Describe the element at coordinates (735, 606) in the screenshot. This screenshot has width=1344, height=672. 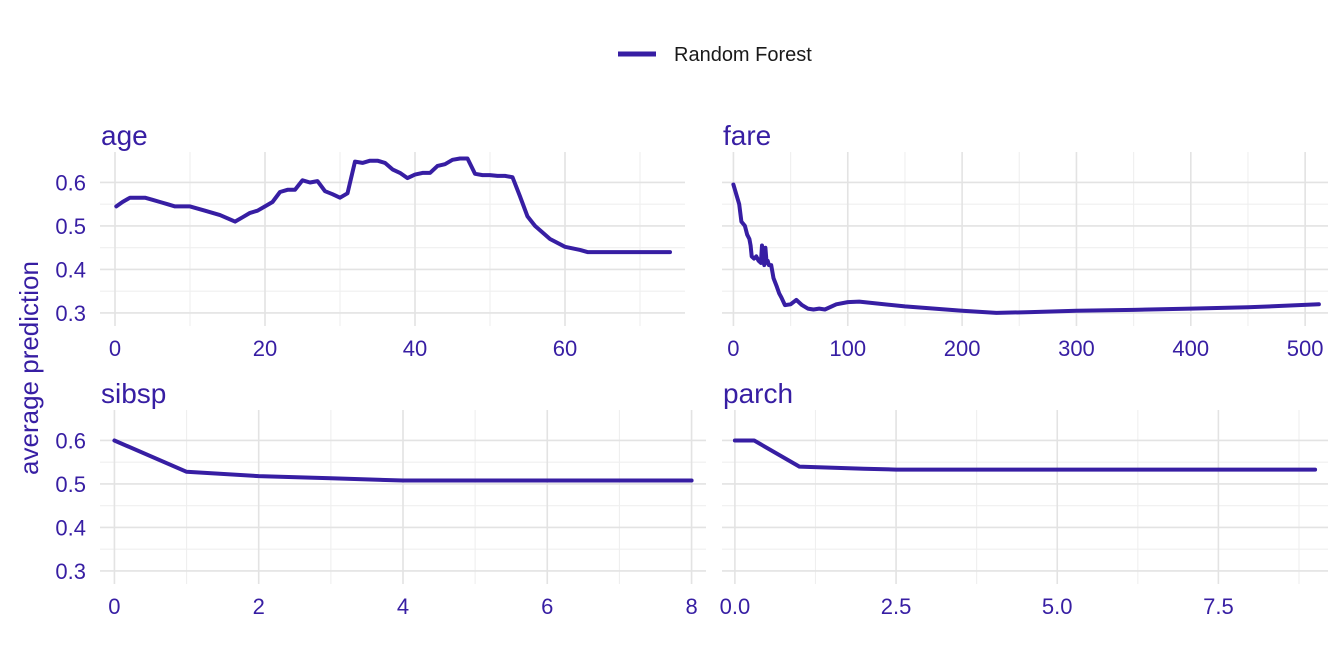
I see `x-tick-label: 0.0` at that location.